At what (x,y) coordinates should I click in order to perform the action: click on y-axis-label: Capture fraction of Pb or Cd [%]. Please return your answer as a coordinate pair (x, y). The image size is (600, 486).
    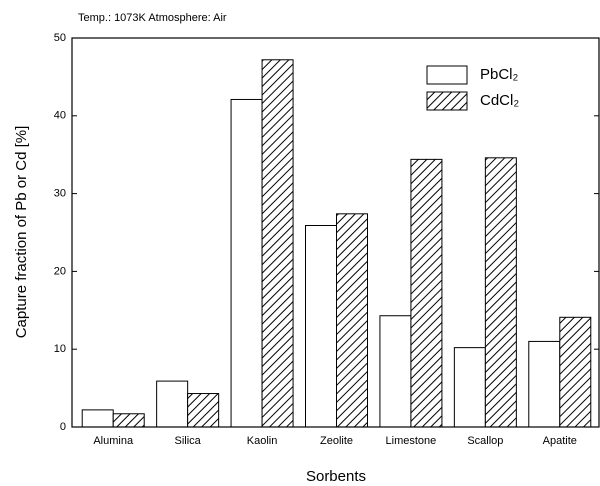
    Looking at the image, I should click on (21, 232).